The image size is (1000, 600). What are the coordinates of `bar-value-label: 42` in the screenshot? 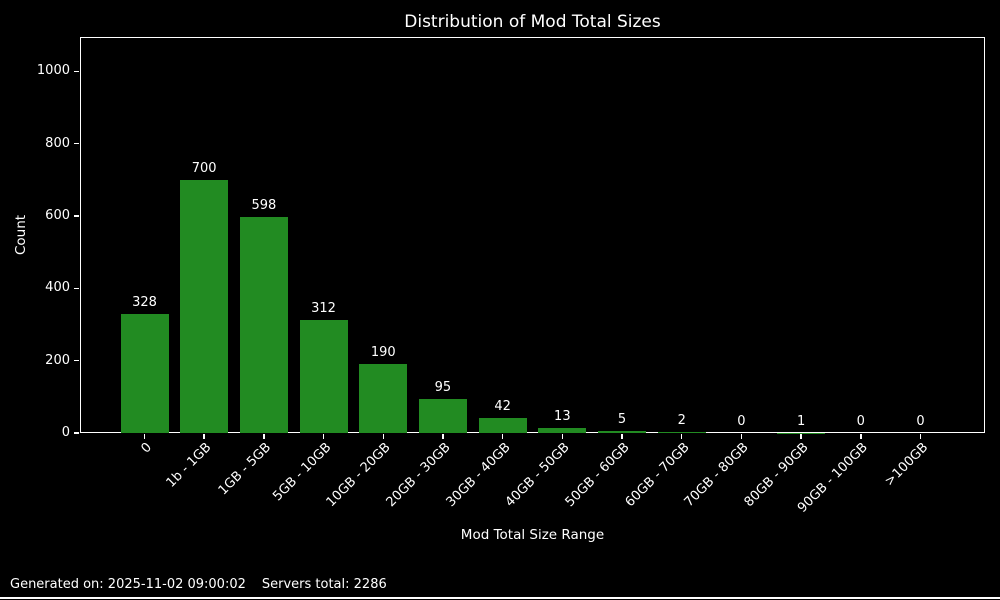 It's located at (502, 406).